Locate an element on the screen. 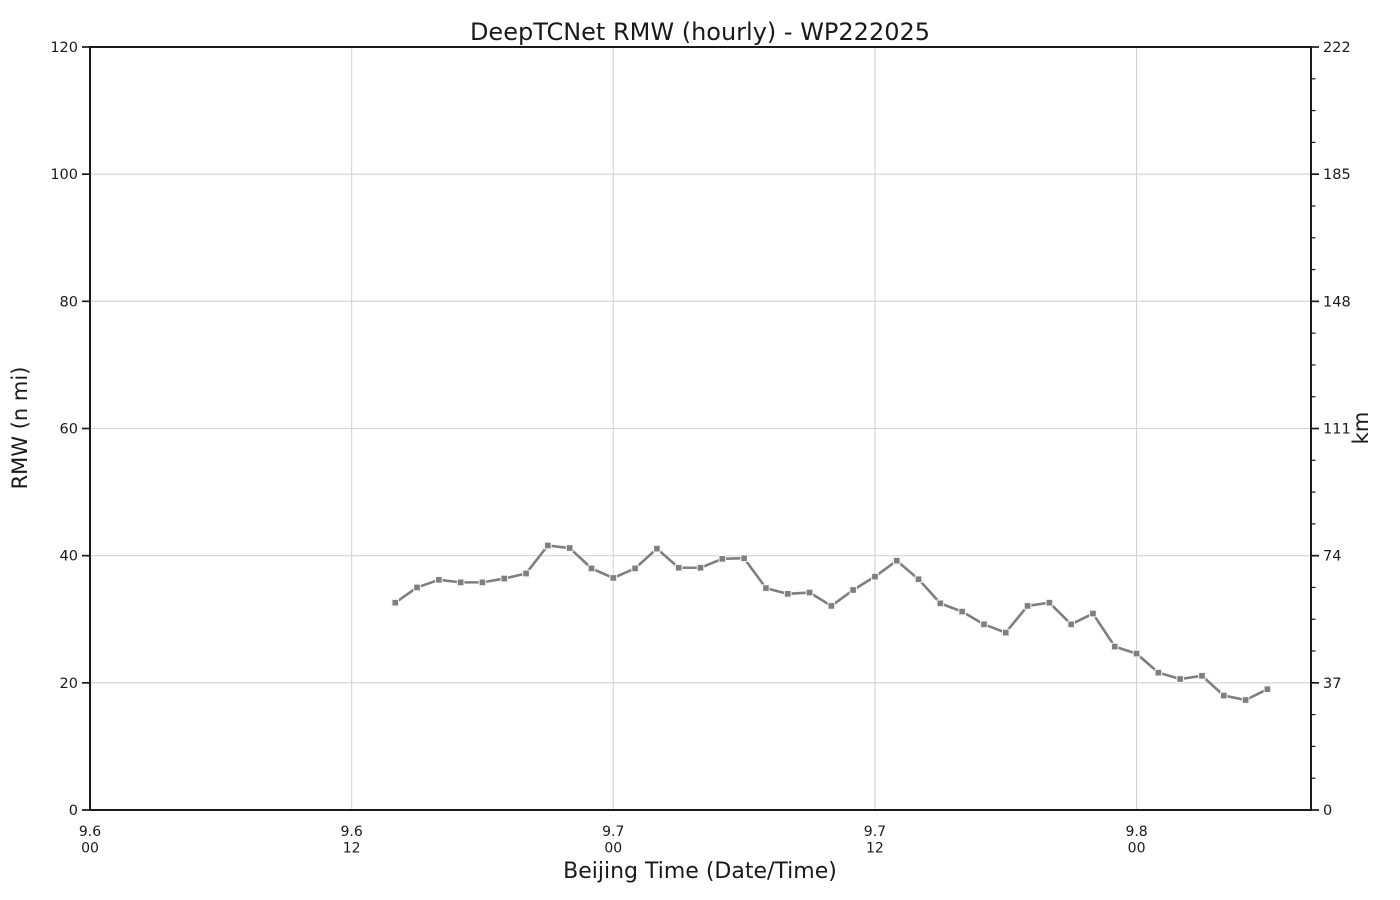 This screenshot has height=900, width=1400. left-tick-label: 60 is located at coordinates (69, 430).